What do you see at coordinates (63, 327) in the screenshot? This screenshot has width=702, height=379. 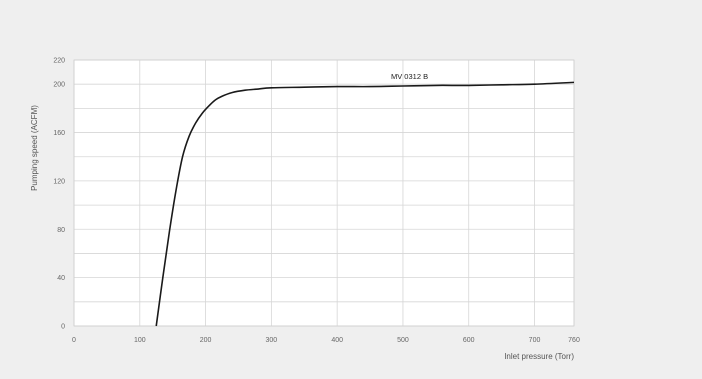 I see `y-tick-label: 0` at bounding box center [63, 327].